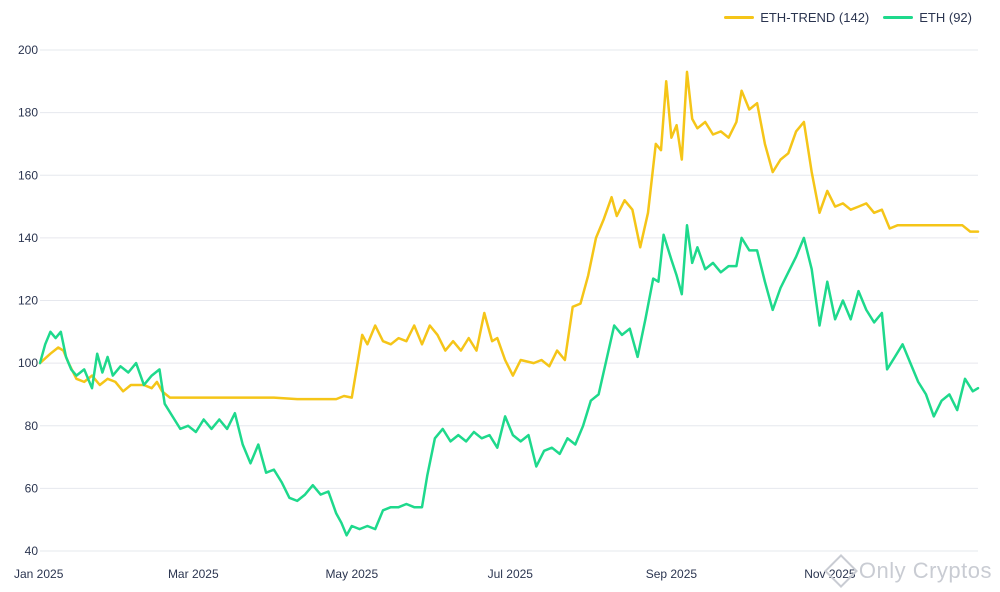 The width and height of the screenshot is (1000, 592). I want to click on y-tick-label: 180, so click(28, 113).